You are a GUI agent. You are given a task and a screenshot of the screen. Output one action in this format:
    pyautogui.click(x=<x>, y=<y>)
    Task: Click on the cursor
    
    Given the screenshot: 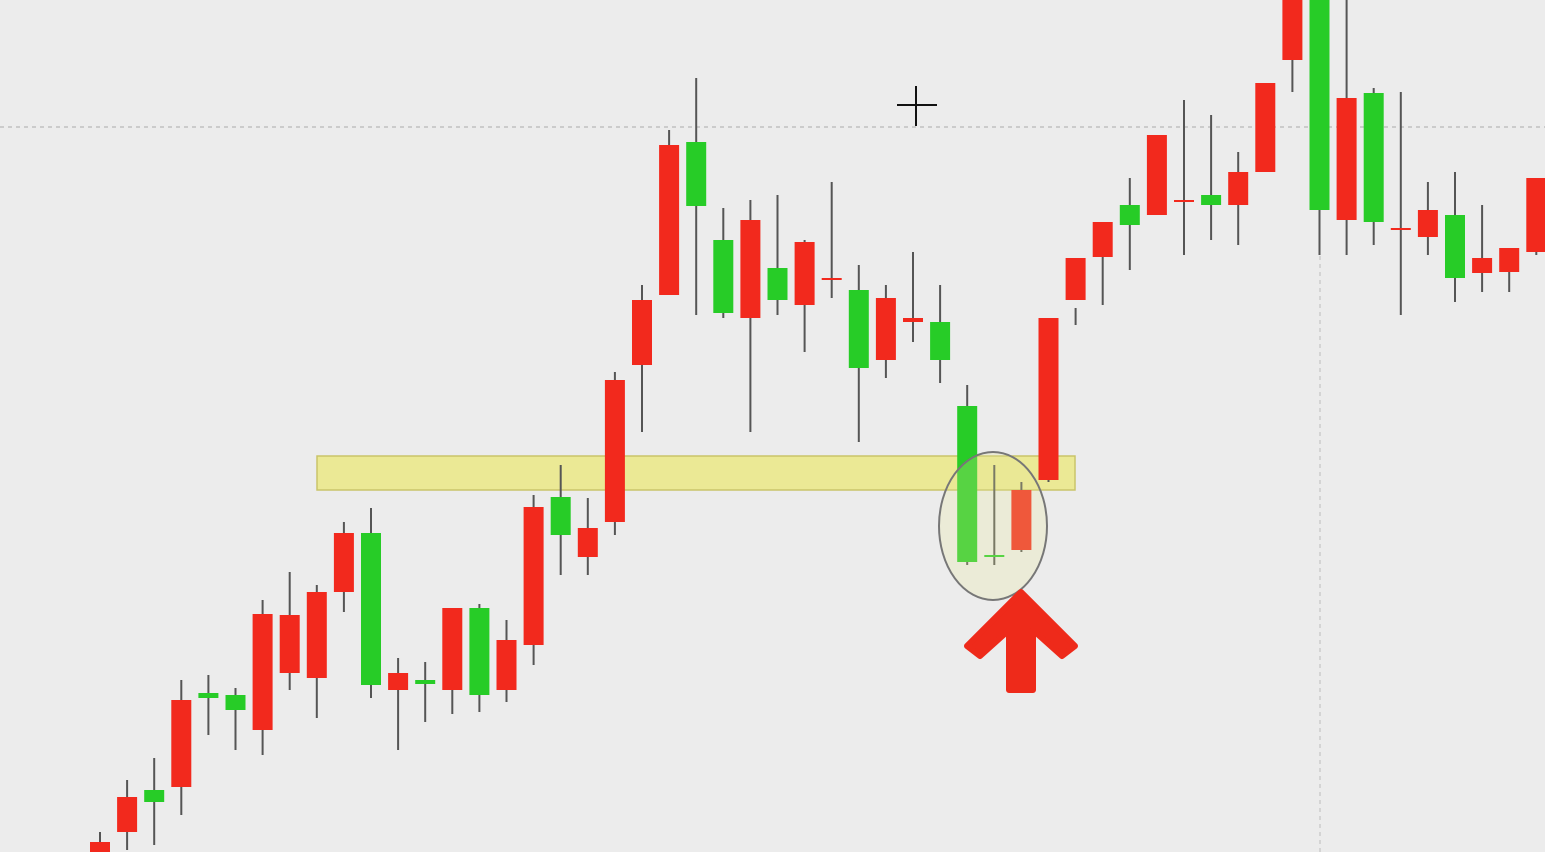 What is the action you would take?
    pyautogui.click(x=917, y=106)
    